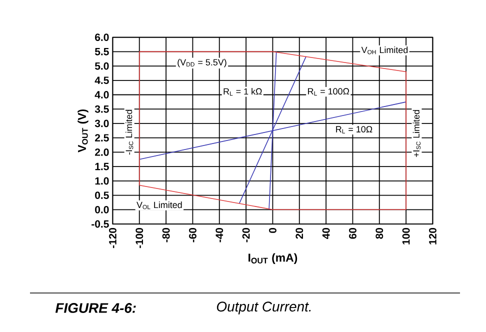  I want to click on y-tick-label: 1.0, so click(102, 181).